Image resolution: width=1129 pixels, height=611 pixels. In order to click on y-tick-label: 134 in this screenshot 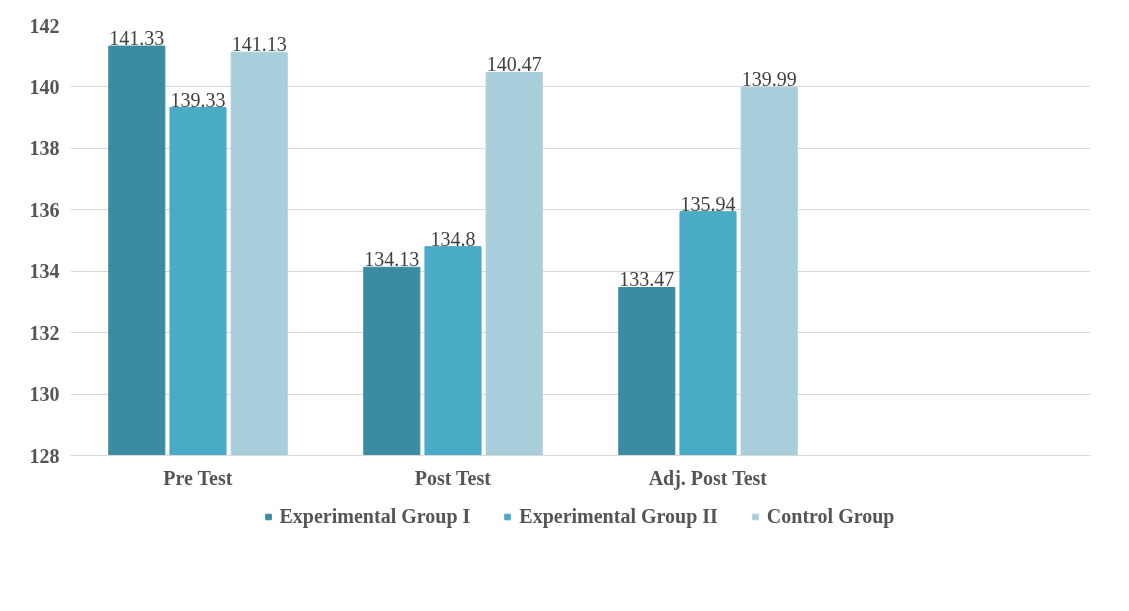, I will do `click(44, 271)`.